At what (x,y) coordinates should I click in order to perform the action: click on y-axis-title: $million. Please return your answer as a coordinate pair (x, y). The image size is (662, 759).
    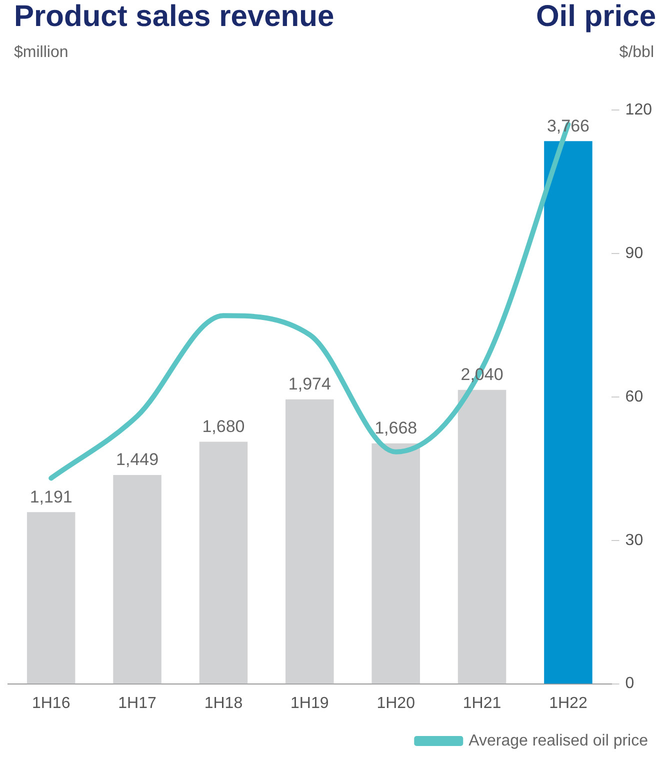
    Looking at the image, I should click on (41, 53).